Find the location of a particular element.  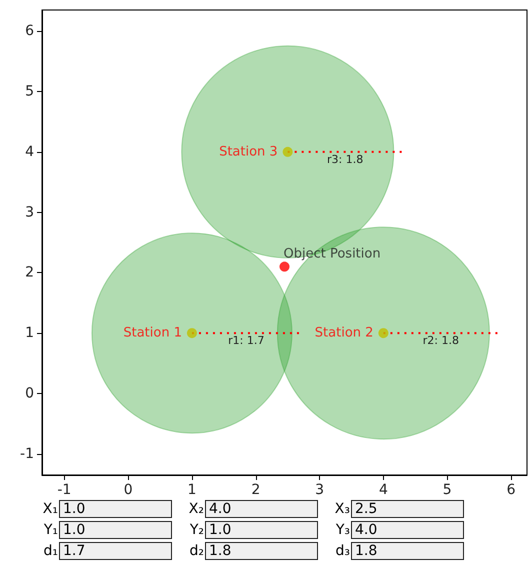

text: X₃ is located at coordinates (342, 509).